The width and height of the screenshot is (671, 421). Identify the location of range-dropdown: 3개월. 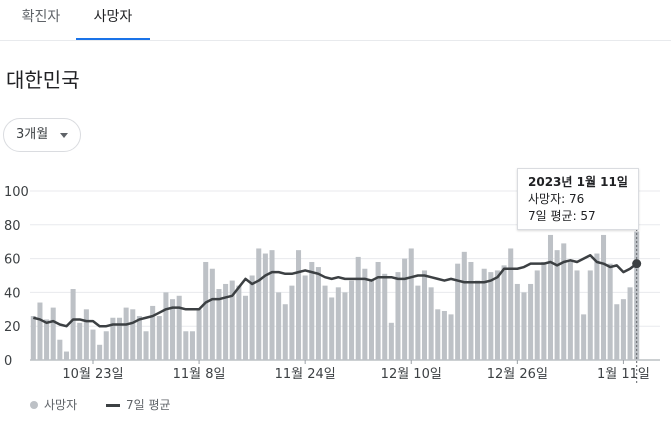
(42, 135).